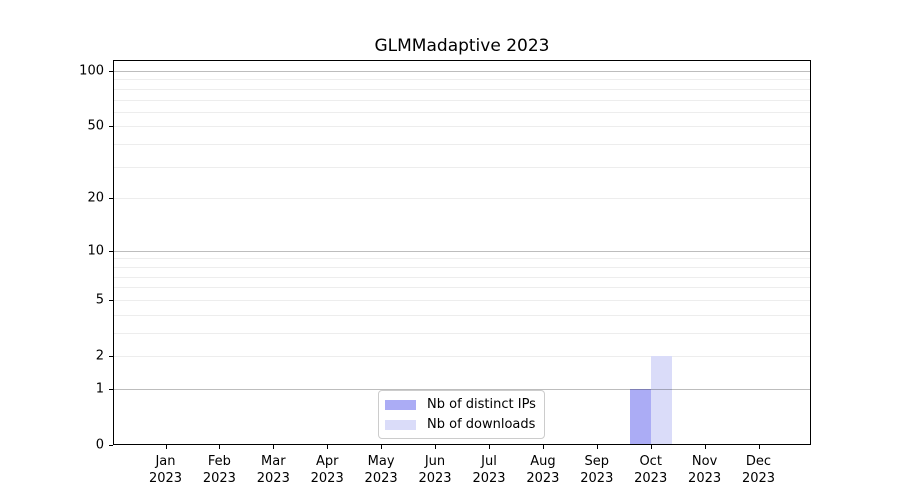 The image size is (900, 500). Describe the element at coordinates (99, 389) in the screenshot. I see `y-tick-label: 1` at that location.